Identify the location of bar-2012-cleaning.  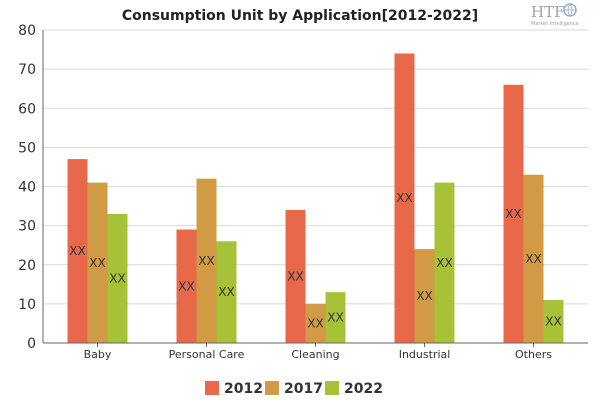
(295, 276).